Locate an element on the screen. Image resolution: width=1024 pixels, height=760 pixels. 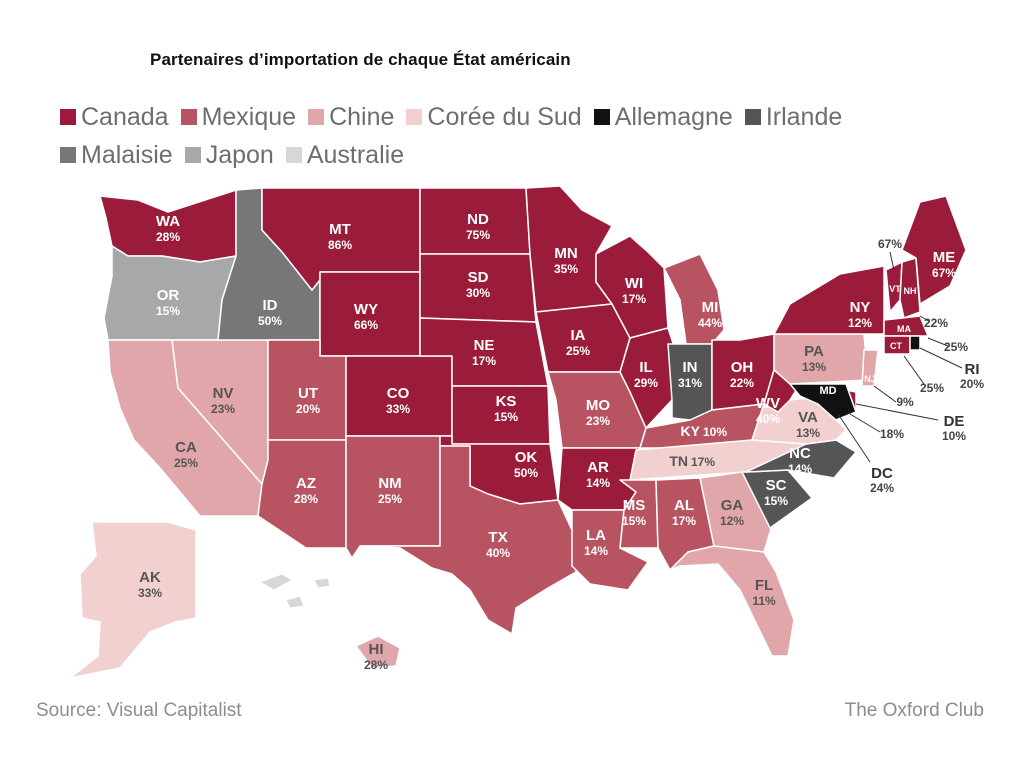
state-label-la: LA is located at coordinates (596, 535).